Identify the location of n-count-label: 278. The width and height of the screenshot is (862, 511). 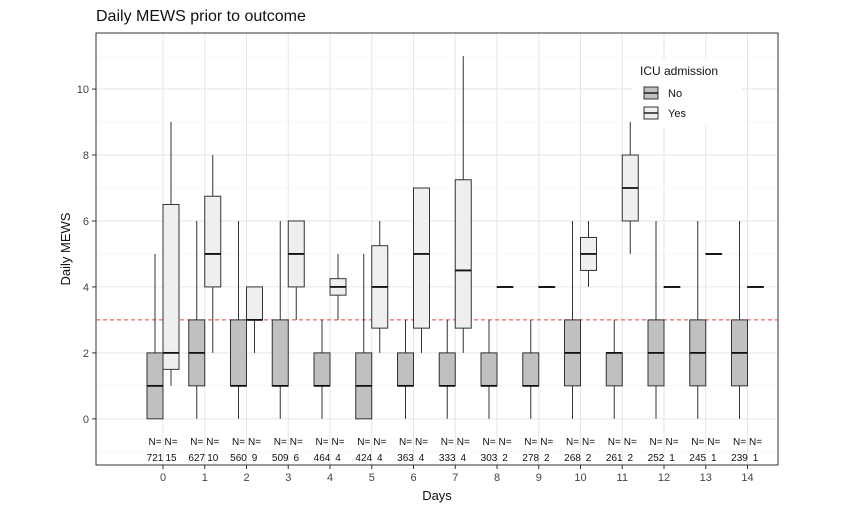
(530, 458).